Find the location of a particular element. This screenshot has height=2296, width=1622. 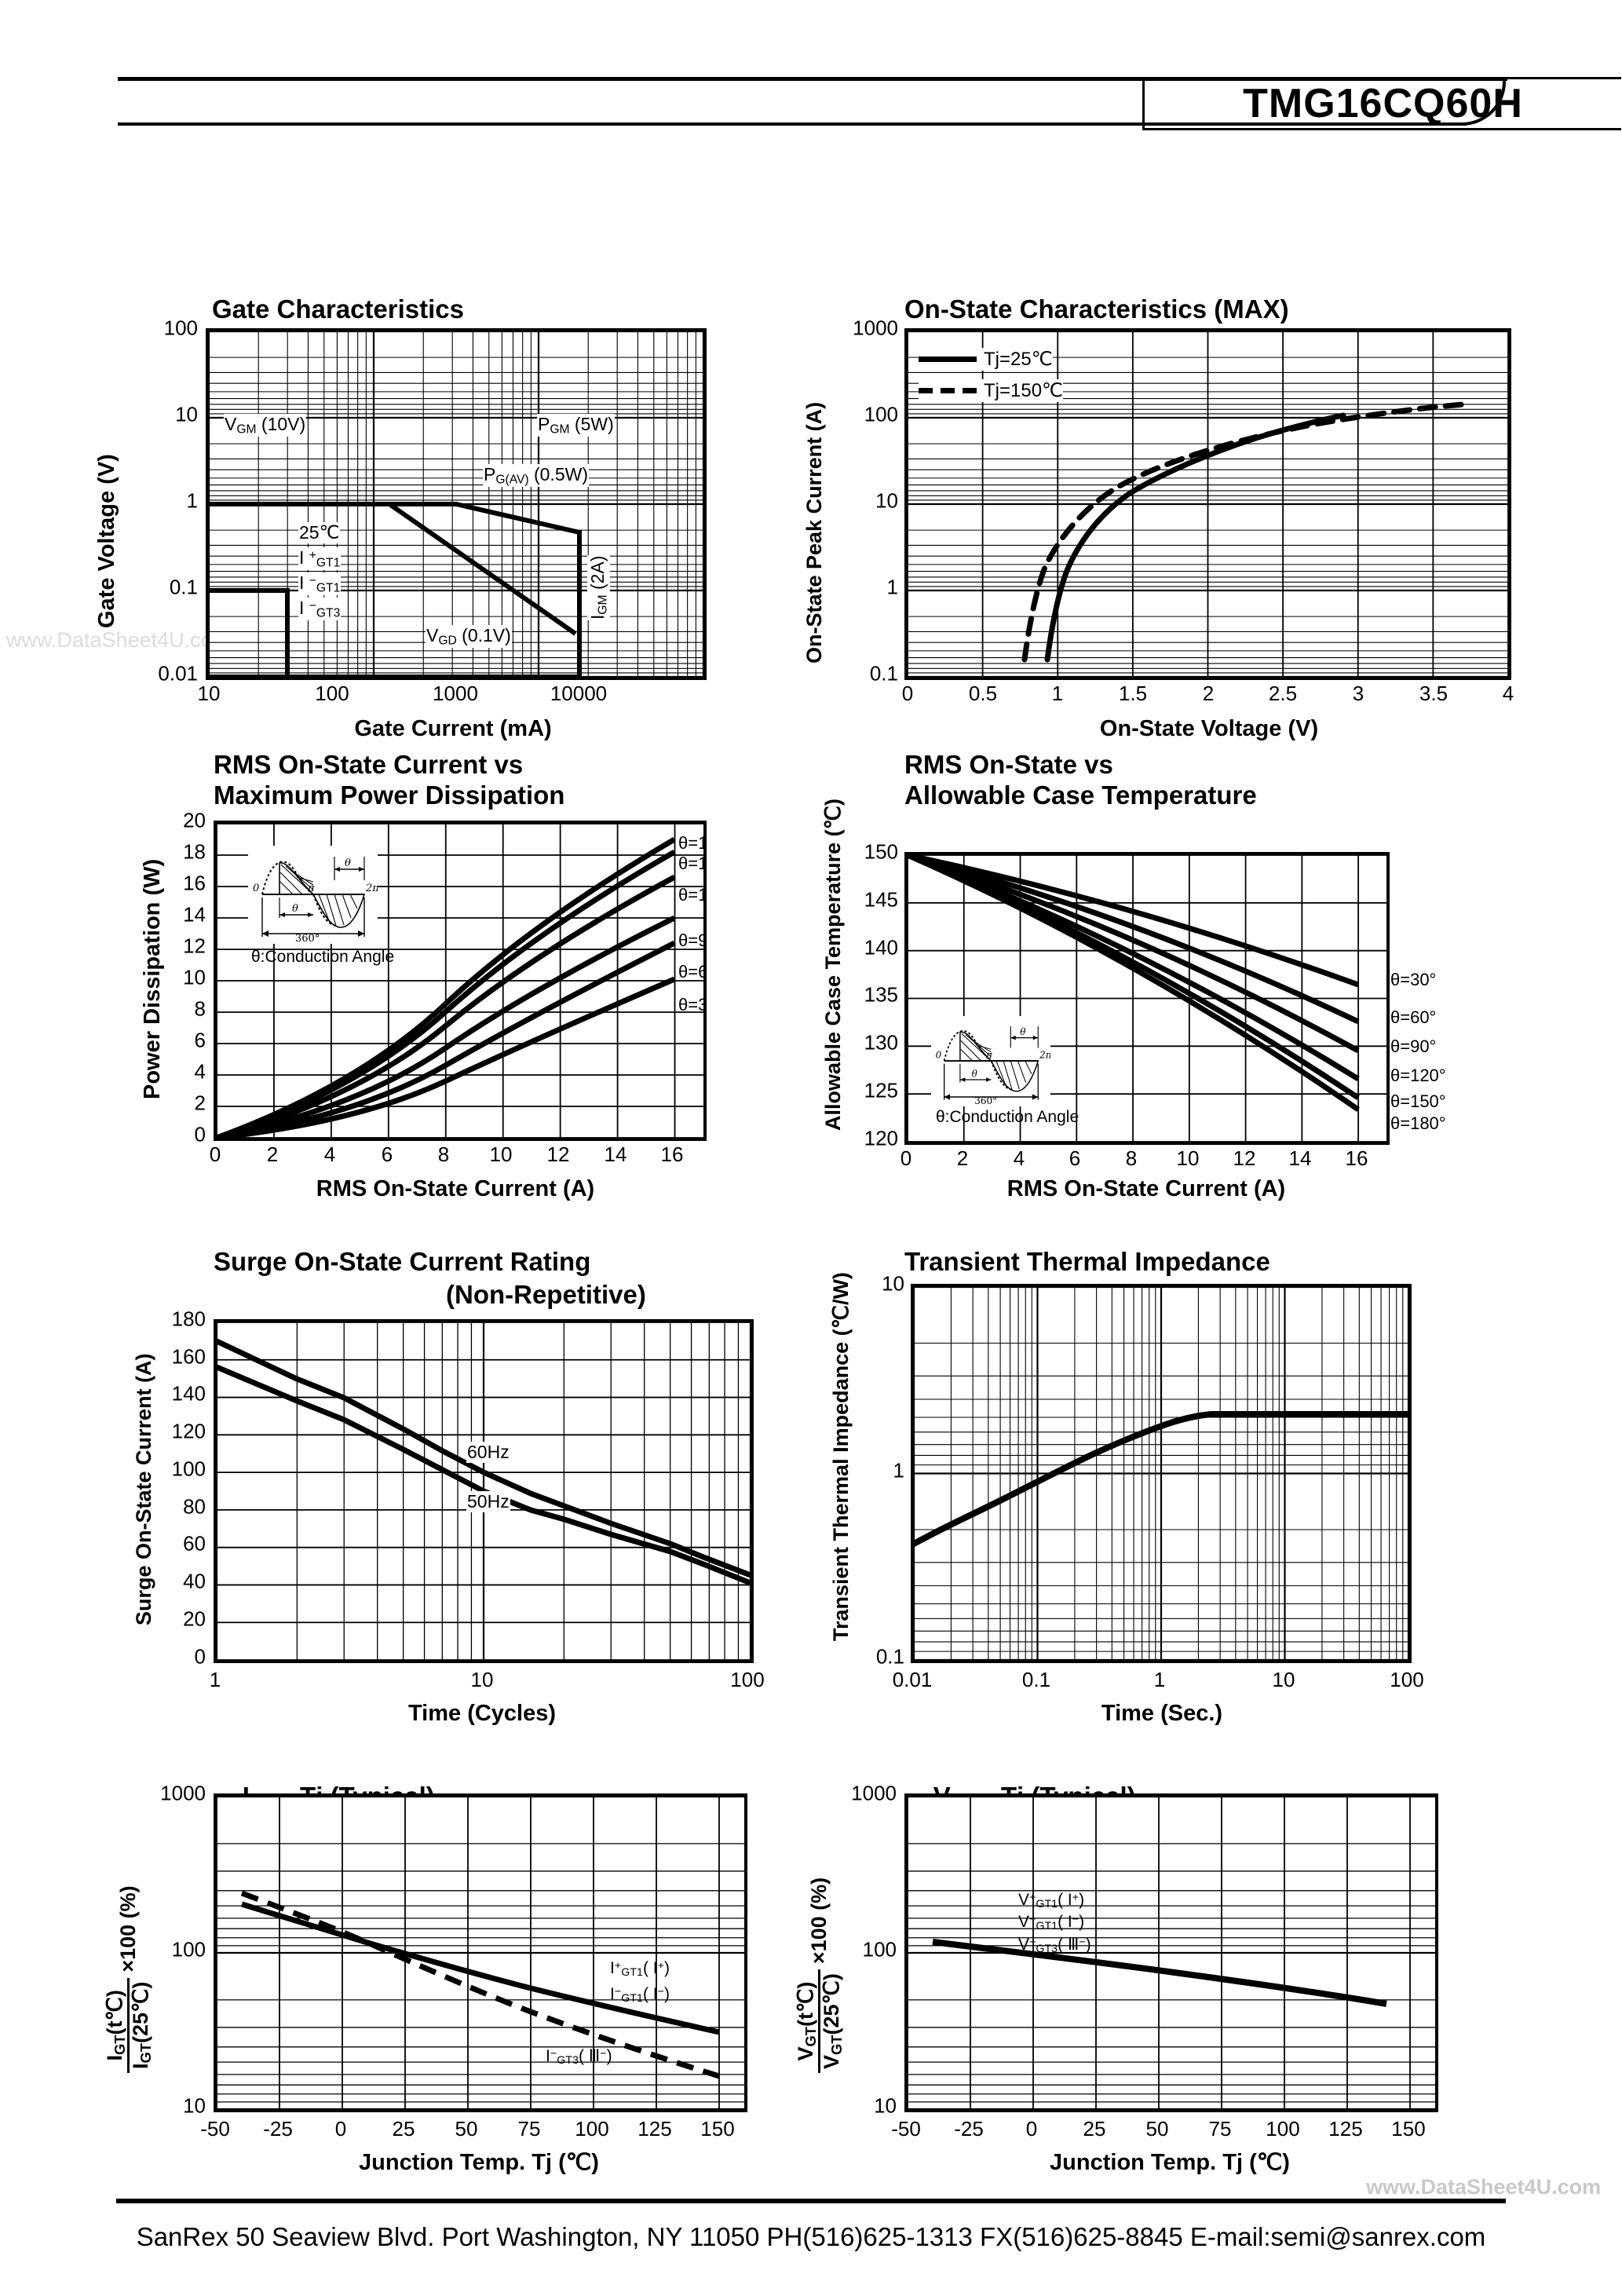

xtick: 6 is located at coordinates (387, 1154).